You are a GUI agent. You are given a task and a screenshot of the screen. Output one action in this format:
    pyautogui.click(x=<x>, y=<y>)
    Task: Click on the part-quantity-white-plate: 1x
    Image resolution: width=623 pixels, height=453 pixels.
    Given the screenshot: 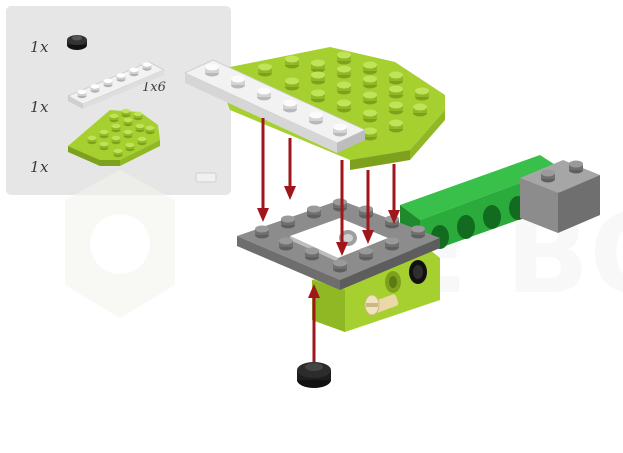 What is the action you would take?
    pyautogui.click(x=40, y=107)
    